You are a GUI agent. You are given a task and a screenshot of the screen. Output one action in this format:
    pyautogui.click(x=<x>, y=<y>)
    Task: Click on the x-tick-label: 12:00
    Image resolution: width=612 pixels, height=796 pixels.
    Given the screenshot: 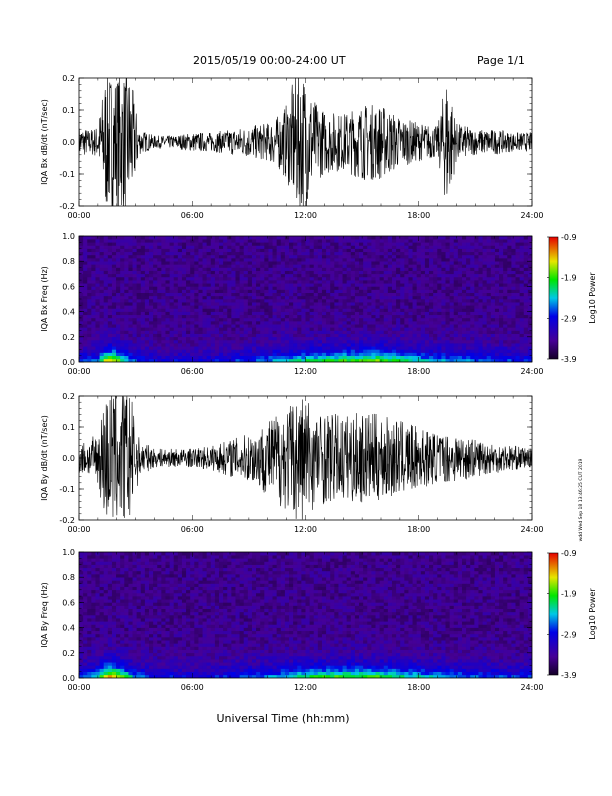 What is the action you would take?
    pyautogui.click(x=305, y=215)
    